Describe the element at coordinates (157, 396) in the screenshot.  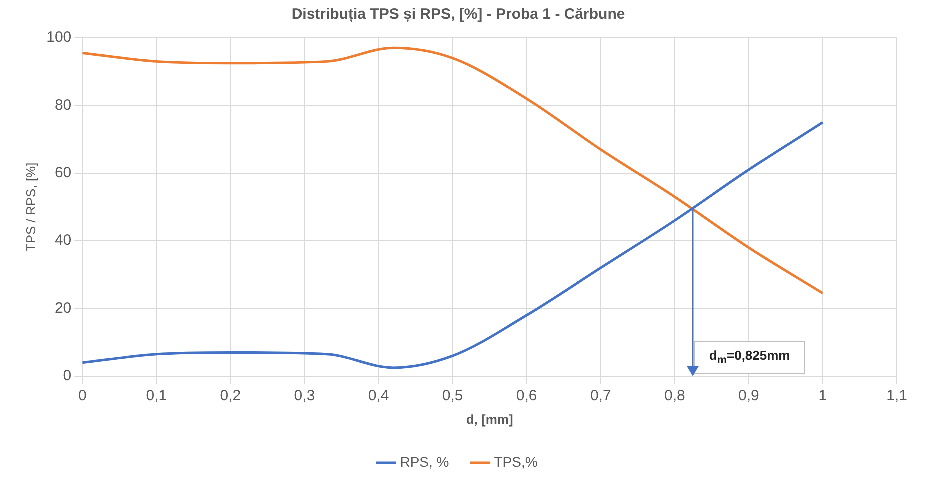
I see `x-tick-label: 0,1` at that location.